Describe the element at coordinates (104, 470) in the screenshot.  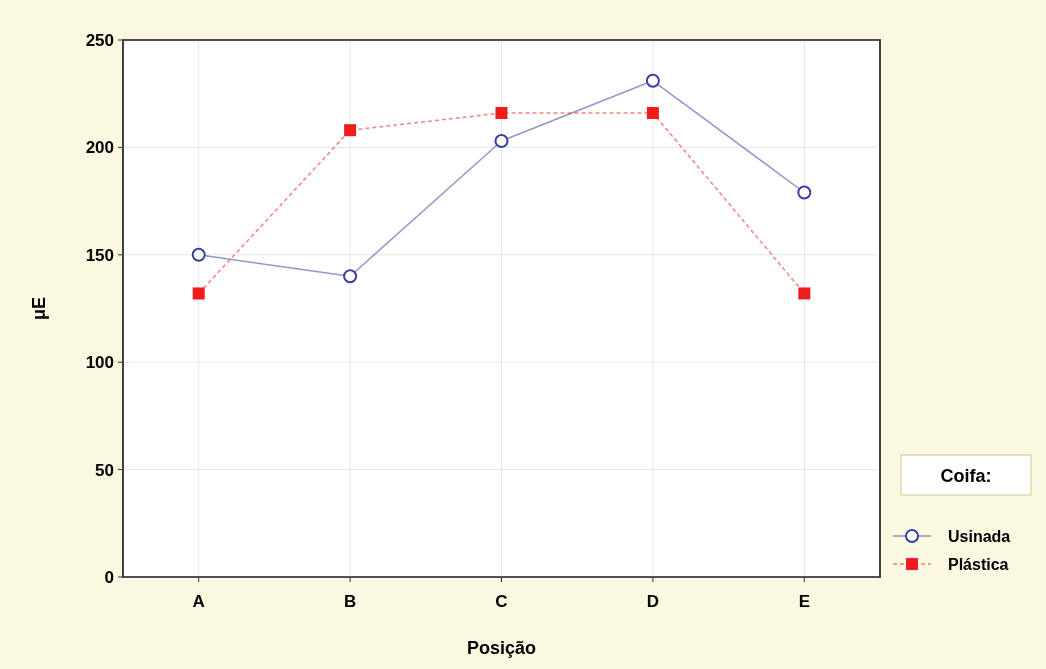
I see `y-tick-label: 50` at that location.